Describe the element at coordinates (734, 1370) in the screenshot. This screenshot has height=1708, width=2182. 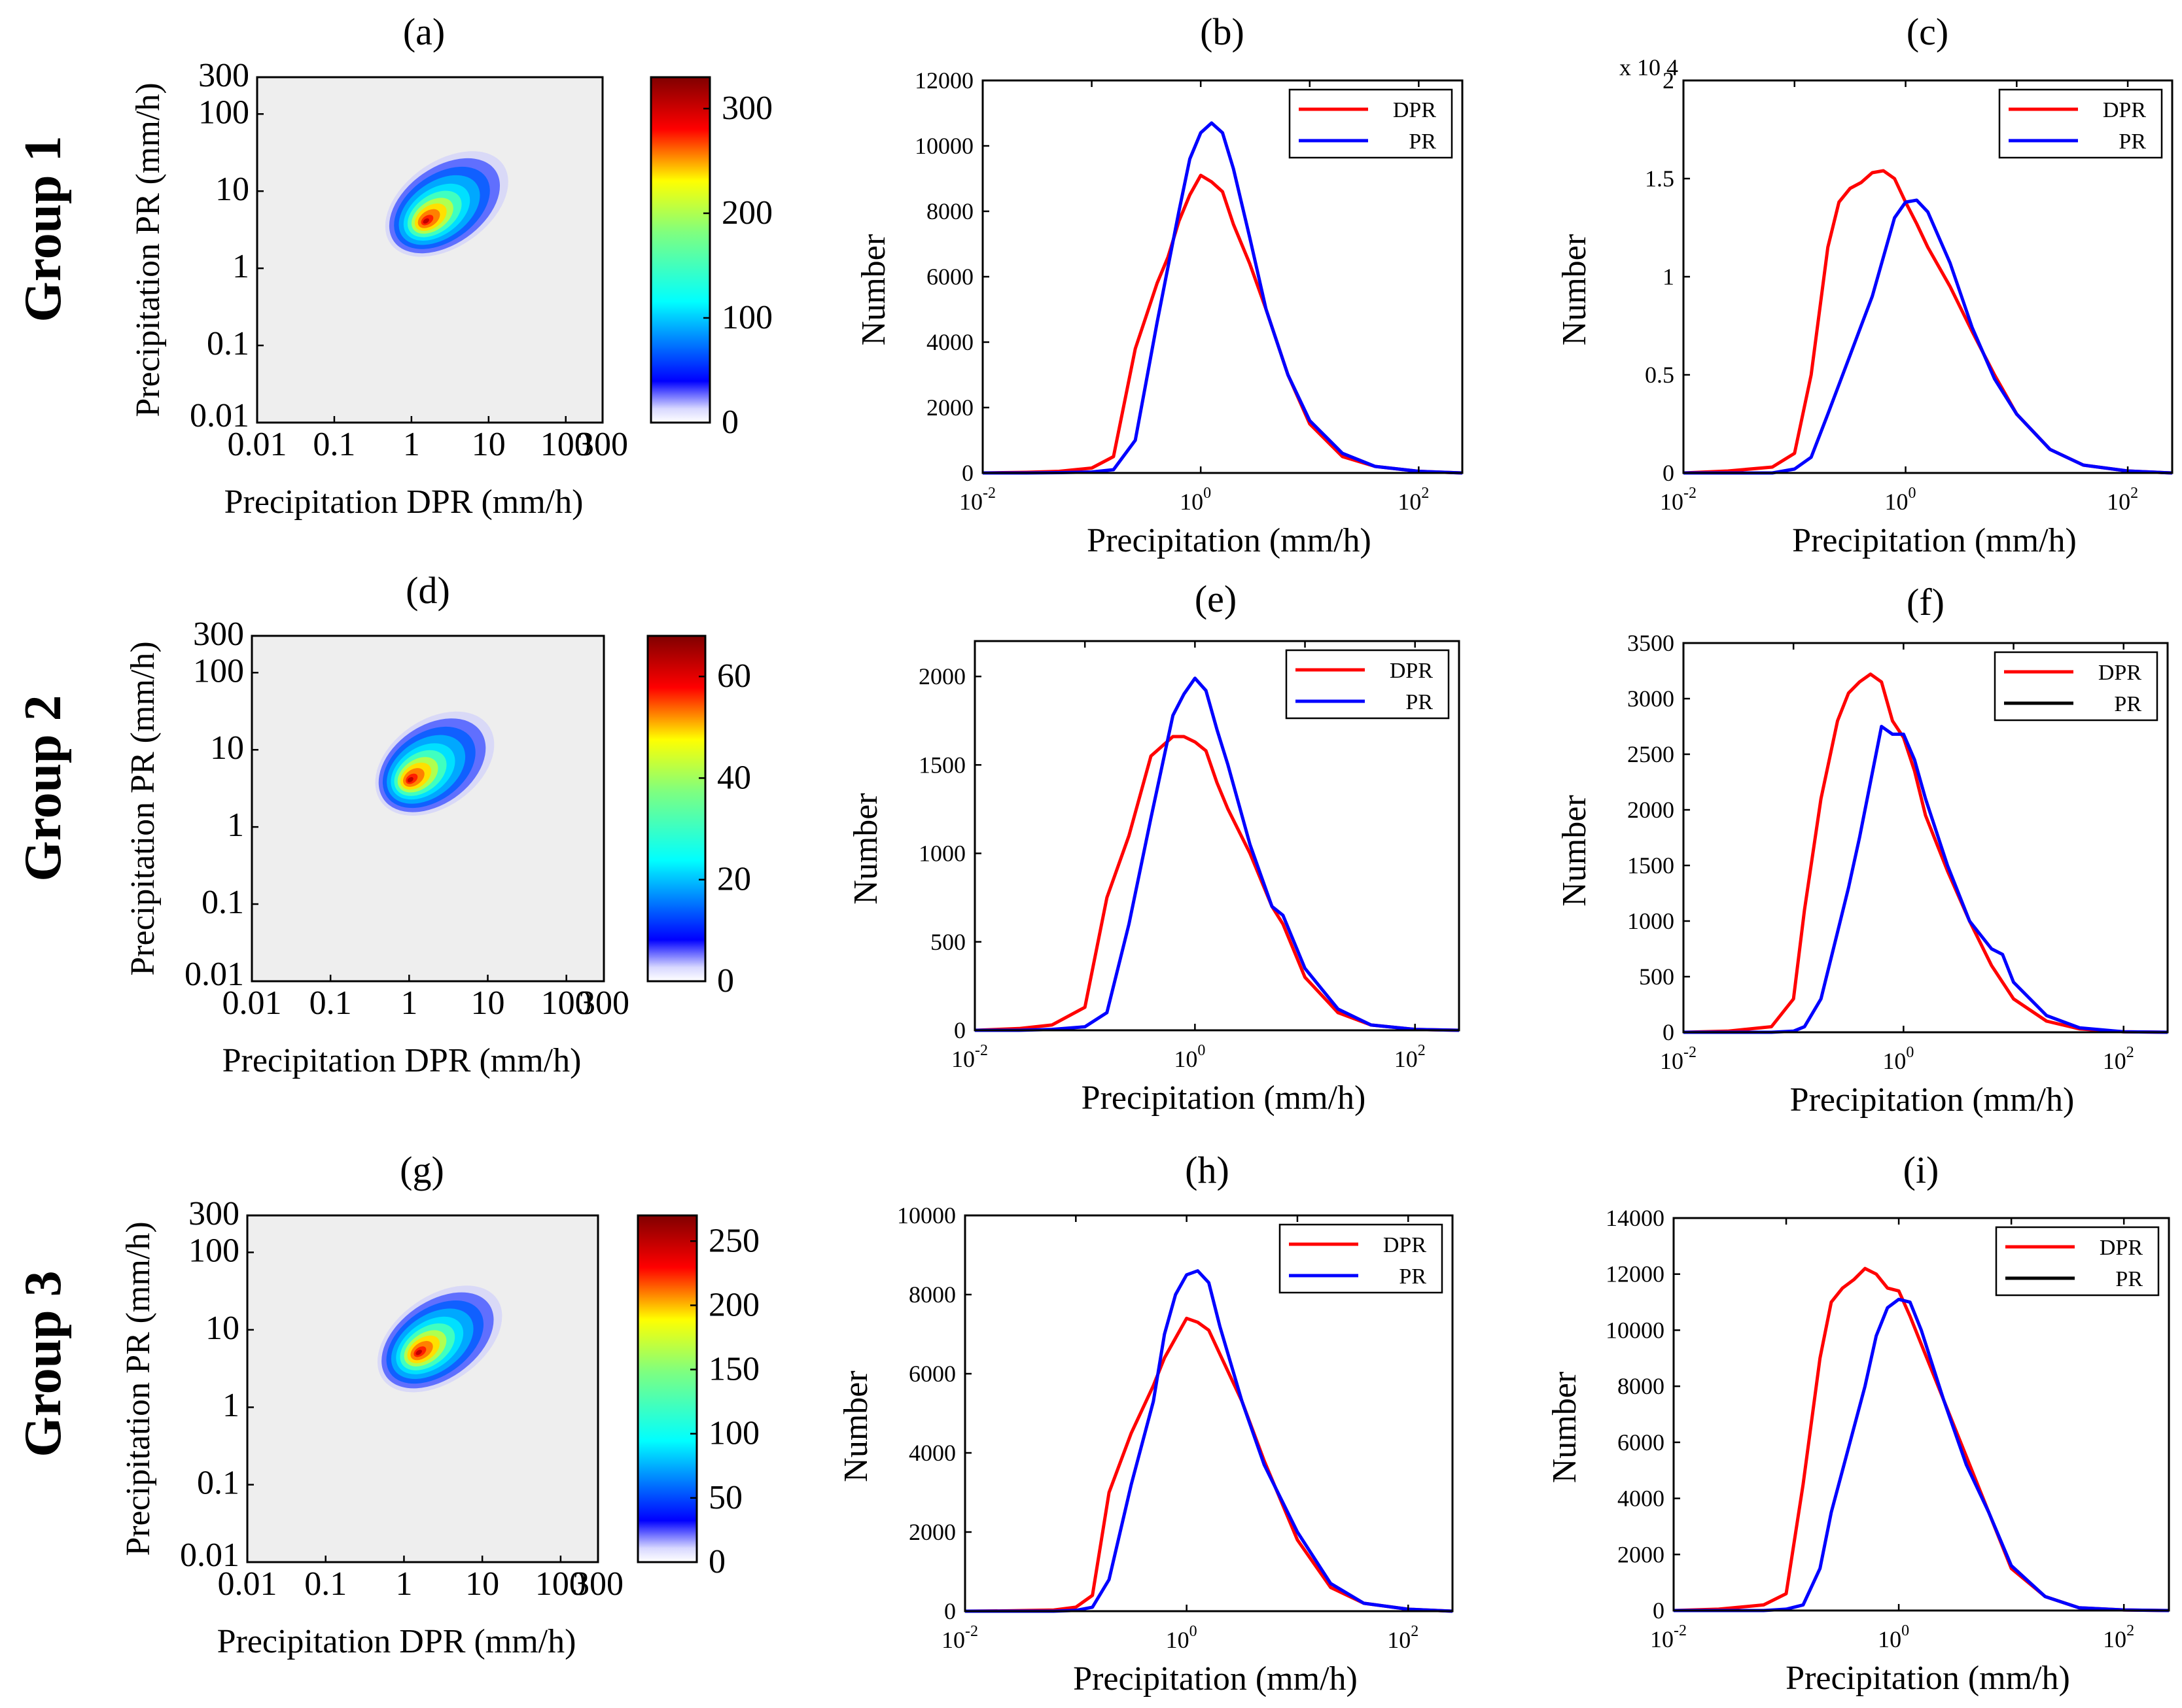
I see `colorbar-tick-label: 150` at that location.